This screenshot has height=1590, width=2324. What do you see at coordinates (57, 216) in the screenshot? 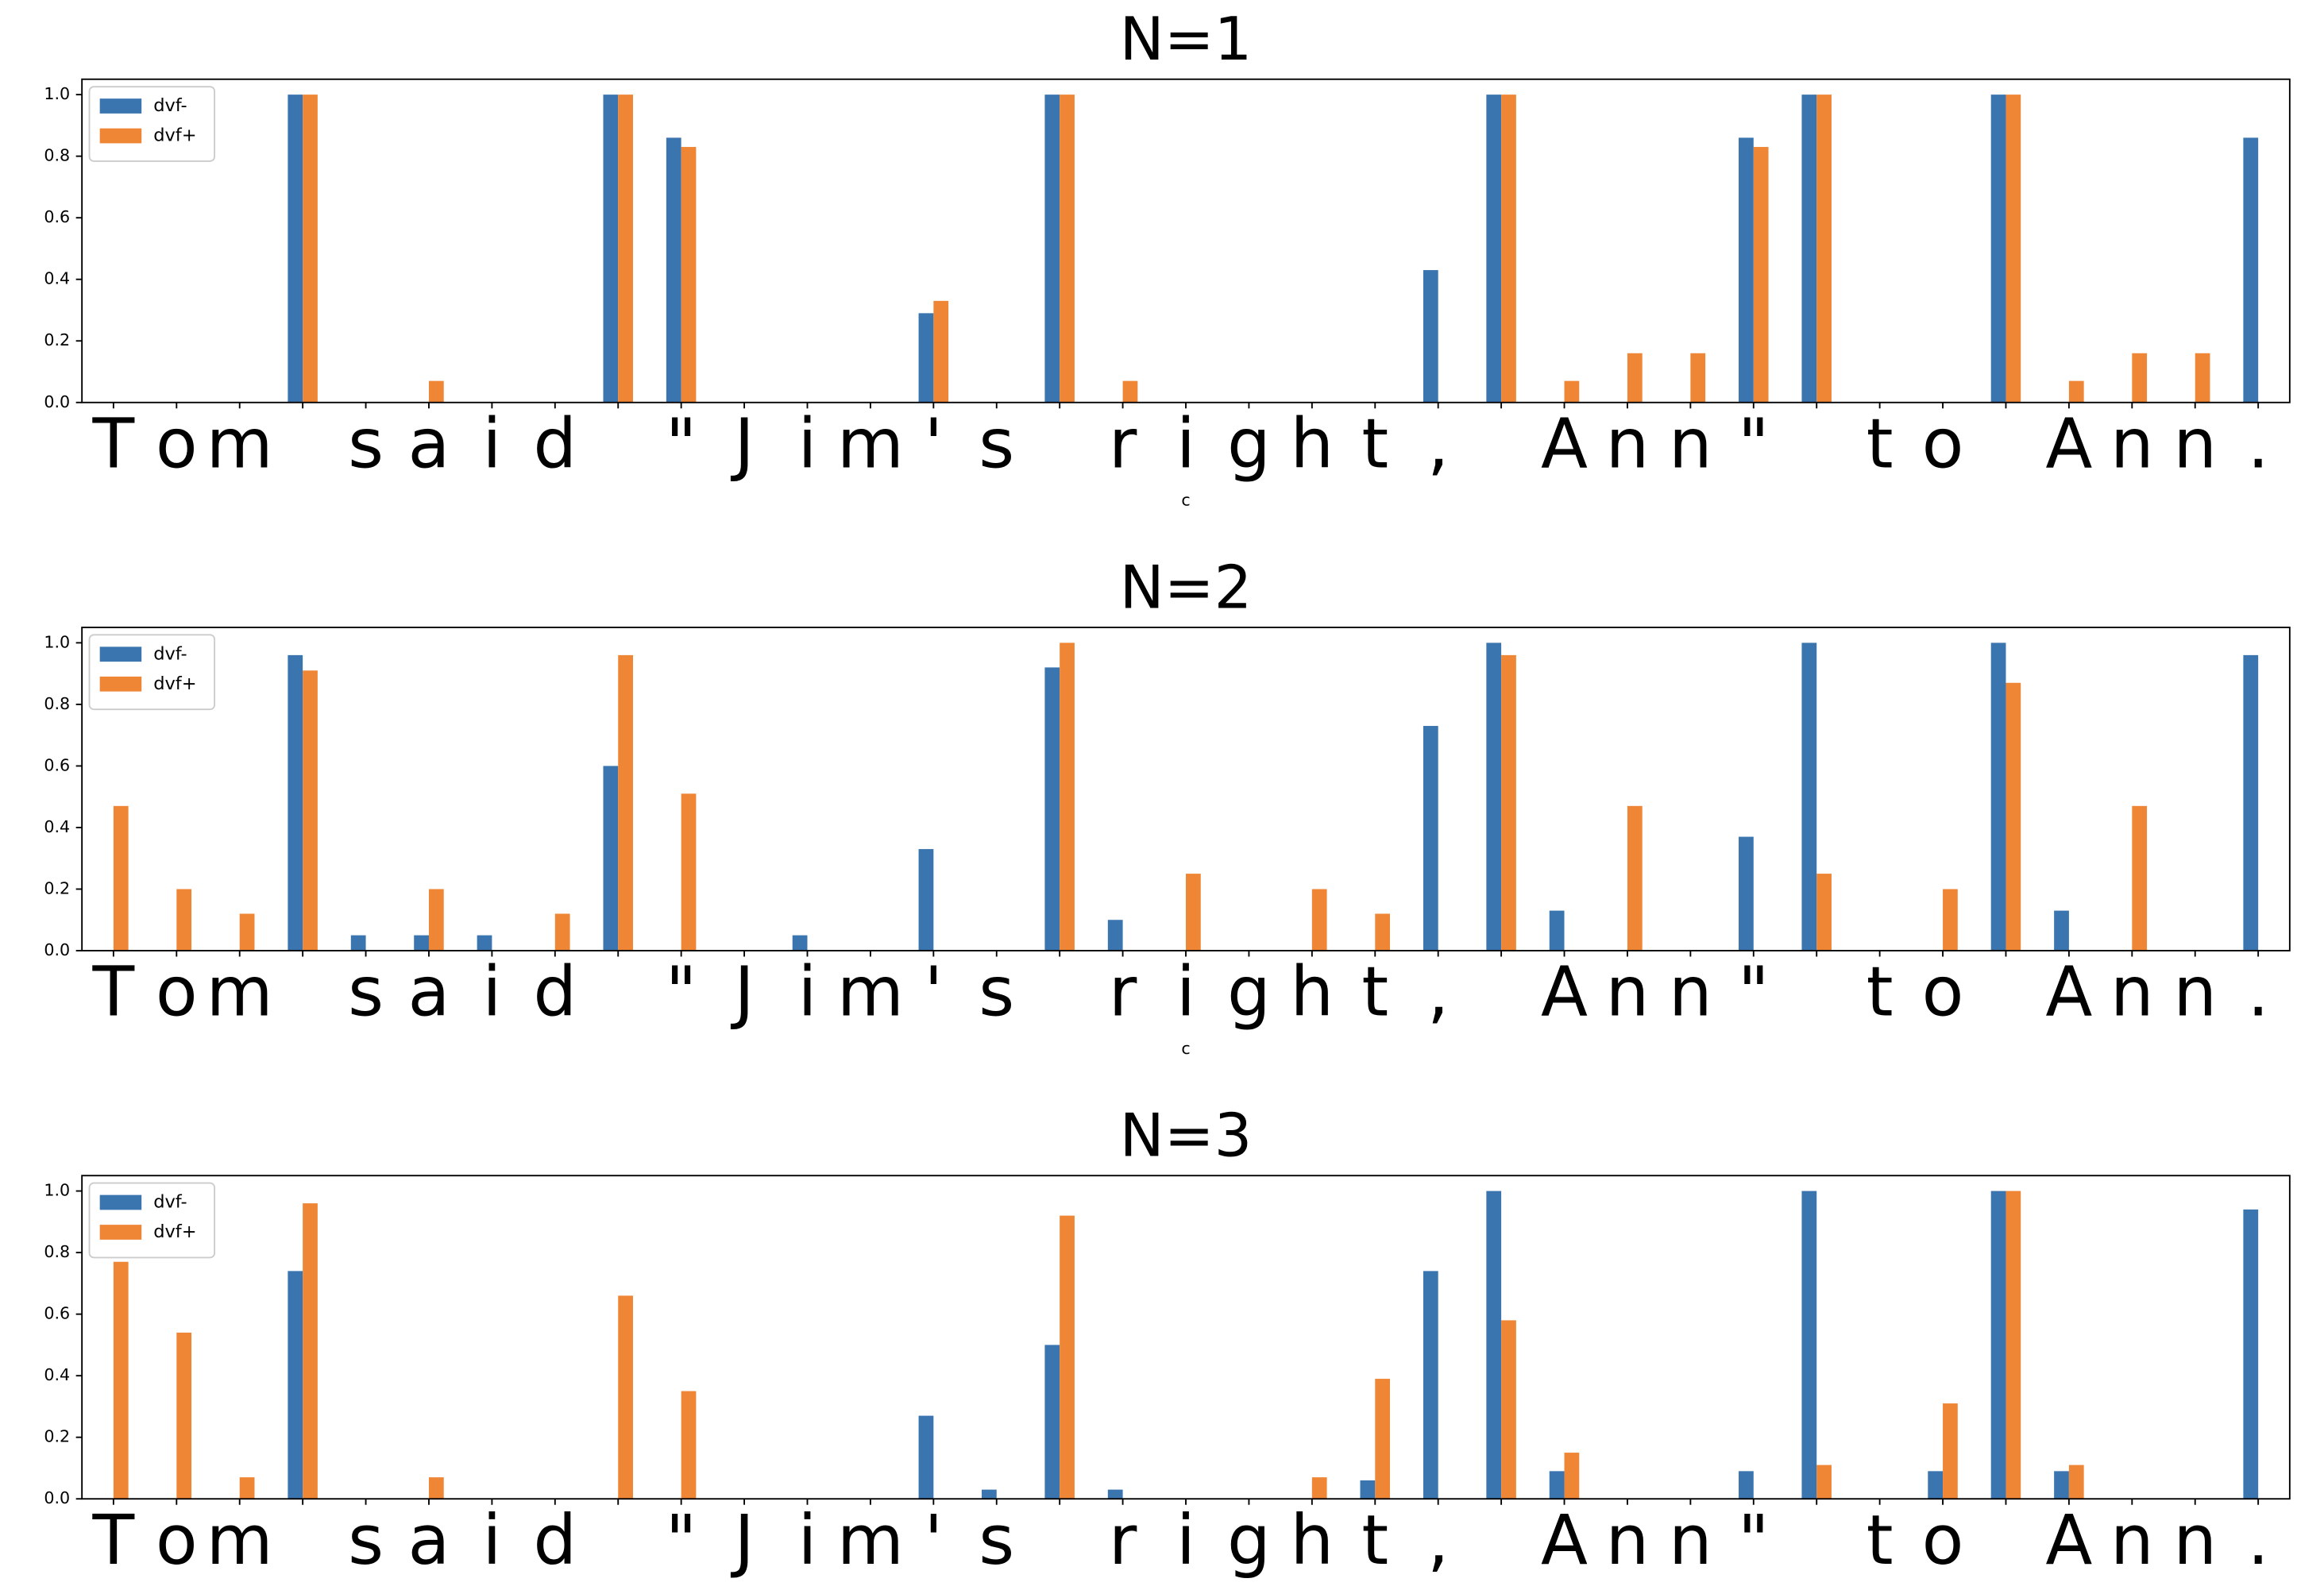
I see `y-tick-label: 0.6` at bounding box center [57, 216].